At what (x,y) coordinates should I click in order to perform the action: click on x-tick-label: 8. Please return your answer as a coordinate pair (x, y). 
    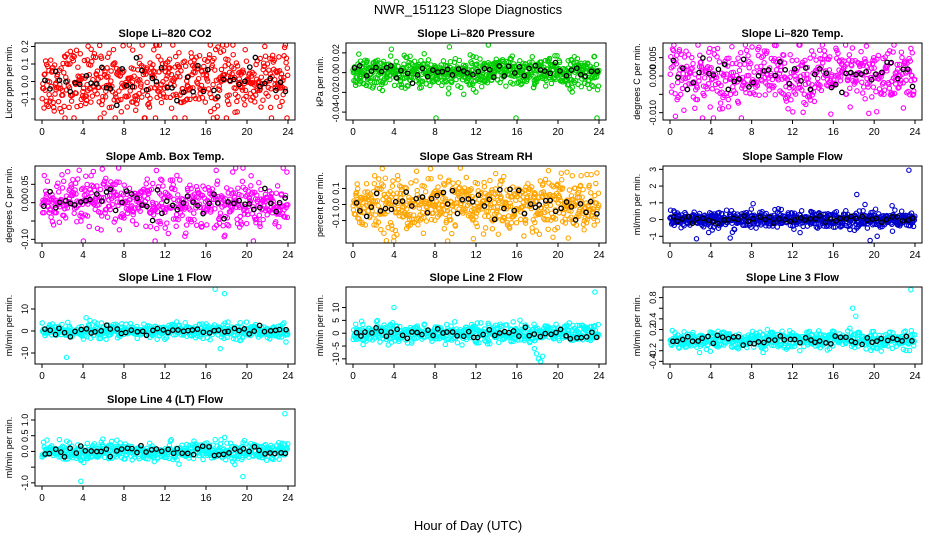
    Looking at the image, I should click on (124, 255).